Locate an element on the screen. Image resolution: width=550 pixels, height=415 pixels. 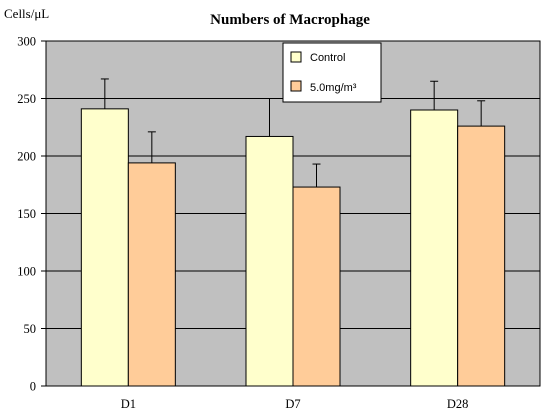
legend: Control 5.0mg/m³ is located at coordinates (332, 72).